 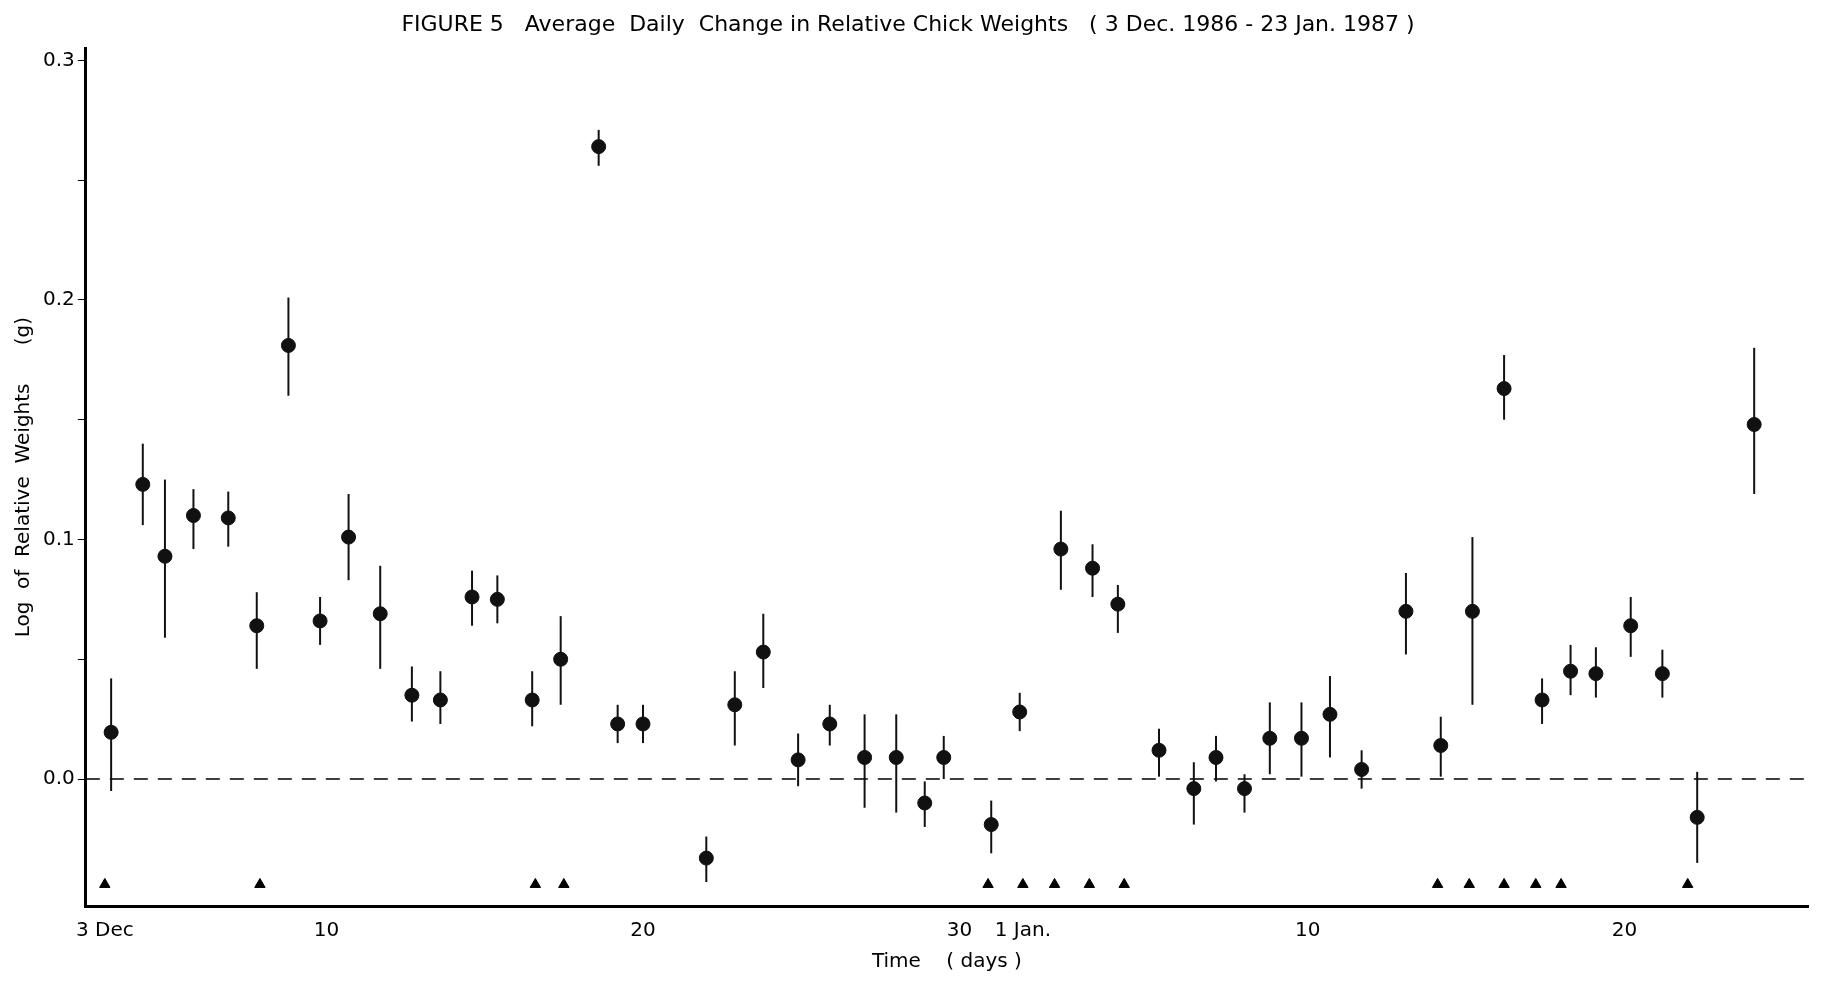 What do you see at coordinates (58, 537) in the screenshot?
I see `y-tick-label: 0.1` at bounding box center [58, 537].